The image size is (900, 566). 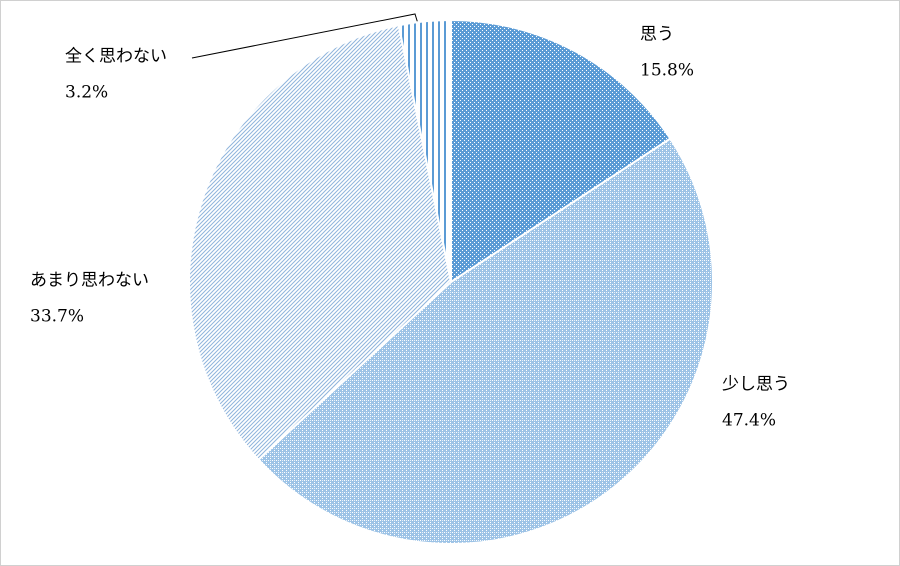 I want to click on value-label: 47.4%, so click(x=749, y=421).